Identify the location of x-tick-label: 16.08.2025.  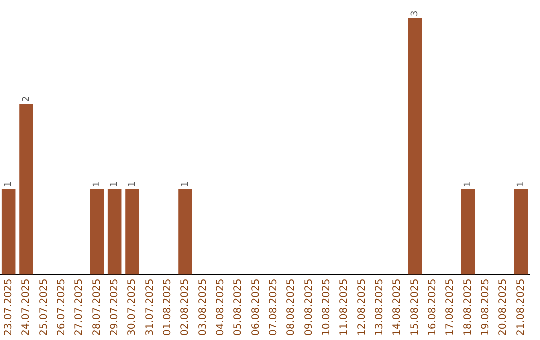
(432, 307).